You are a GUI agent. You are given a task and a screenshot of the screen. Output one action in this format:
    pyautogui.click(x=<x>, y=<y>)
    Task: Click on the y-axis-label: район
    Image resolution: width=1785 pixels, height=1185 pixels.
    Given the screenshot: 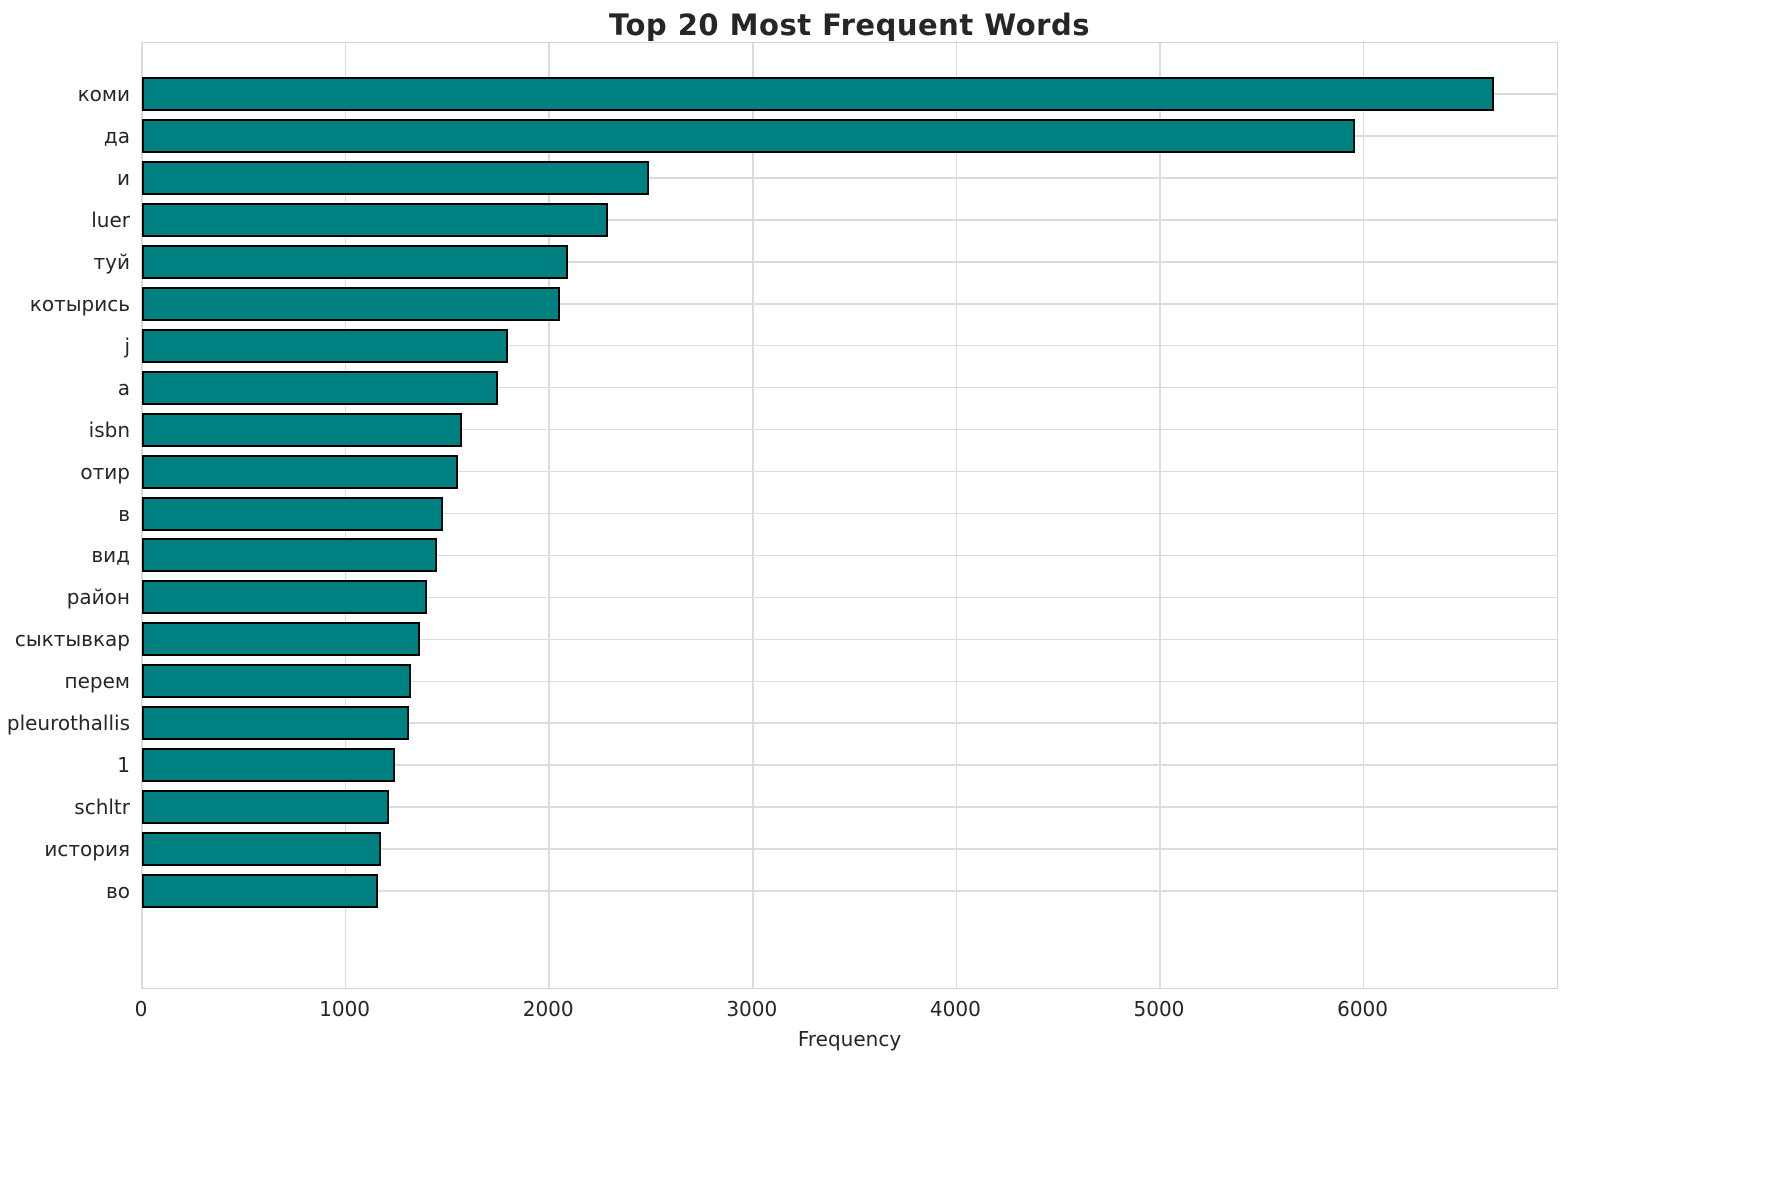 What is the action you would take?
    pyautogui.click(x=98, y=597)
    